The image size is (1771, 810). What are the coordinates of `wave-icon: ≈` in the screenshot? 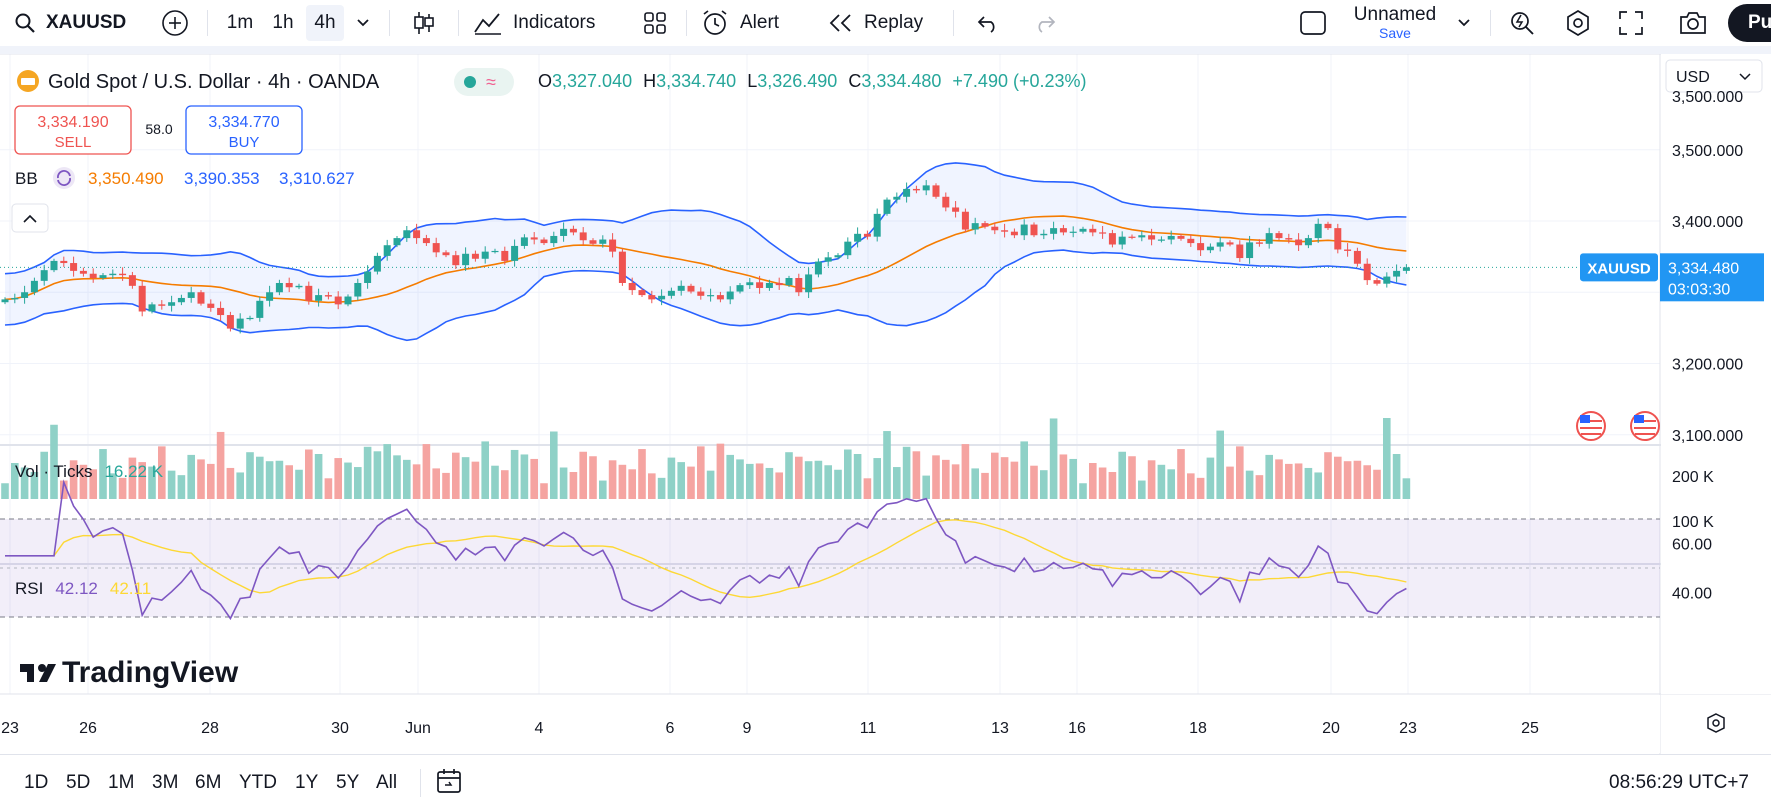 It's located at (491, 82).